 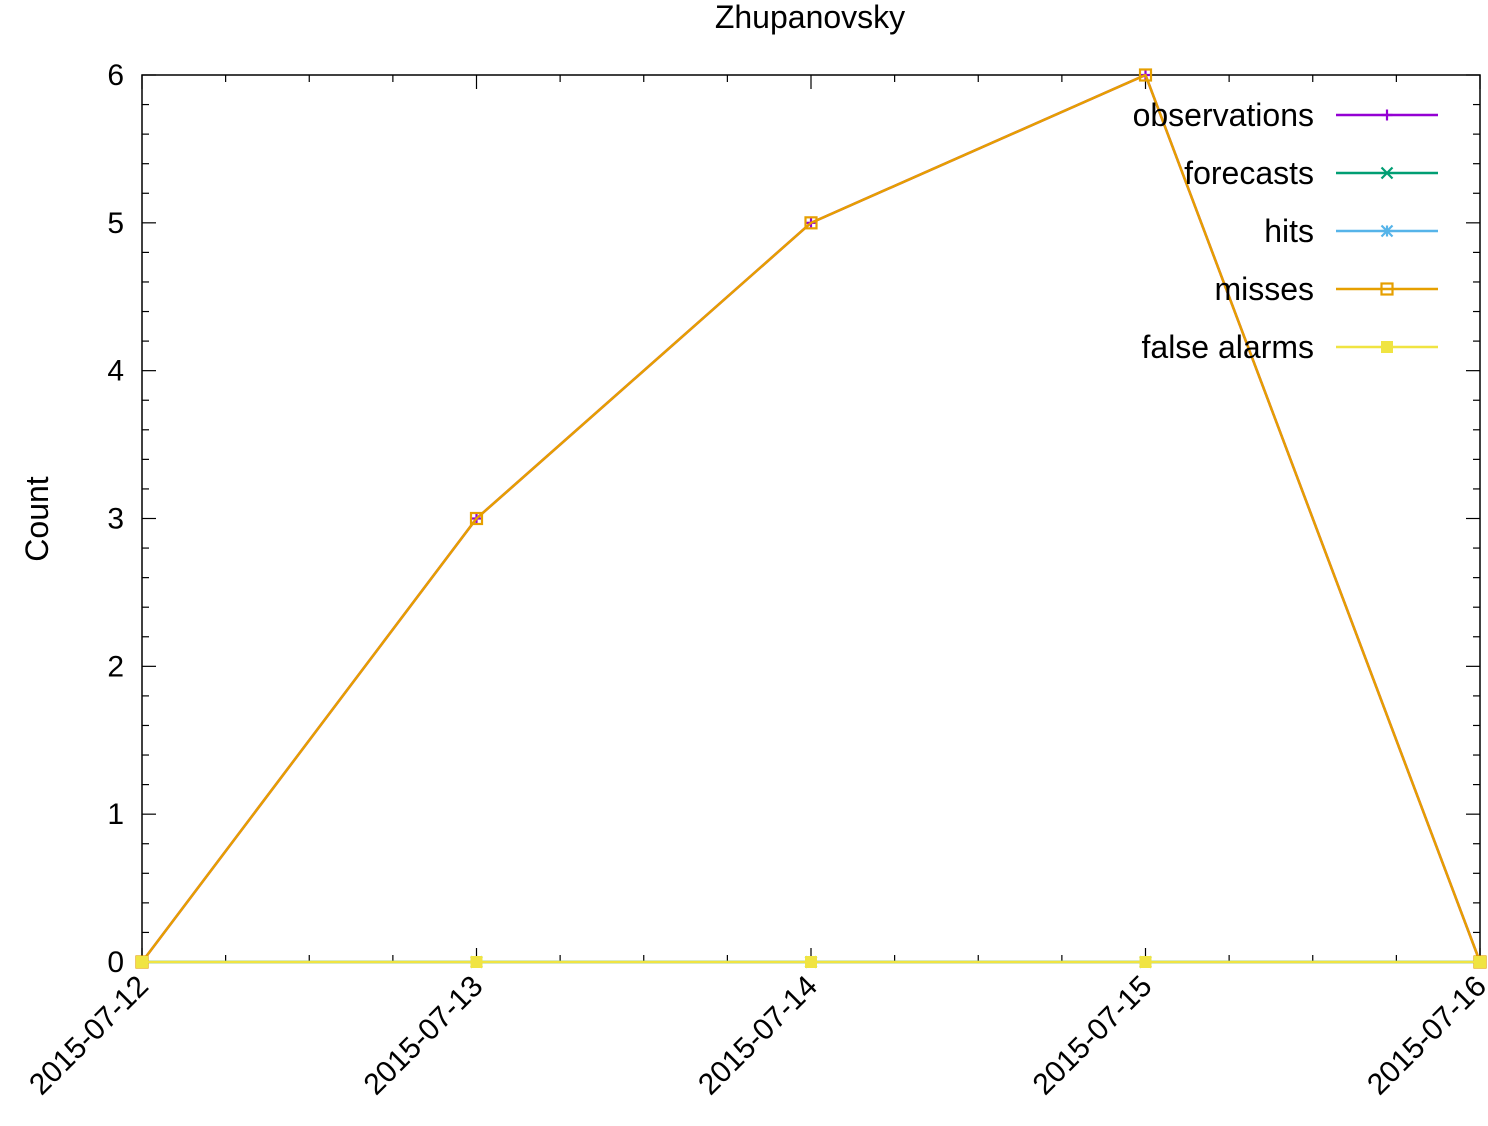 What do you see at coordinates (37, 519) in the screenshot?
I see `y-axis-label: Count` at bounding box center [37, 519].